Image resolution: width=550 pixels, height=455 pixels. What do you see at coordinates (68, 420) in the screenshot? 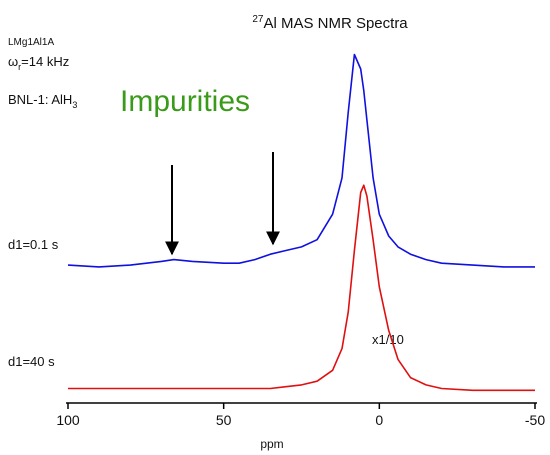
I see `x-tick-label: 100` at bounding box center [68, 420].